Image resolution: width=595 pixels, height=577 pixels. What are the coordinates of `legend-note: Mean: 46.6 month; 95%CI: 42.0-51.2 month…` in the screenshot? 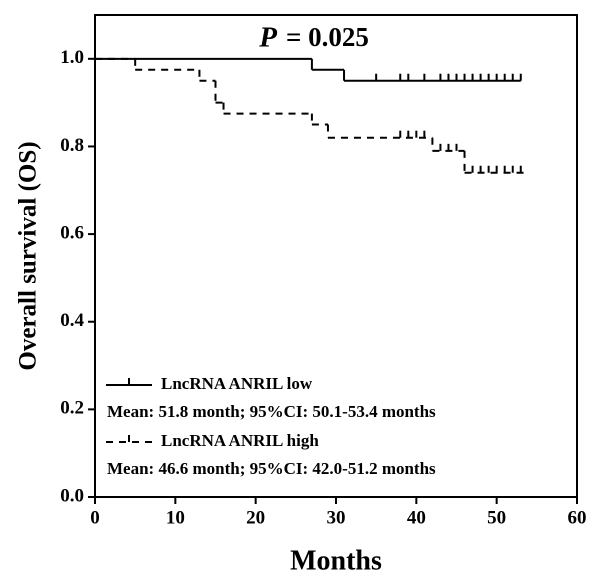 It's located at (271, 468).